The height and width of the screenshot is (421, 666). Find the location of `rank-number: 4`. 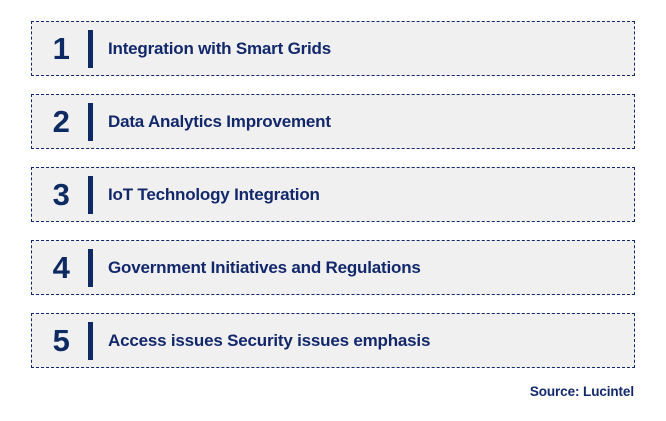

rank-number: 4 is located at coordinates (61, 267).